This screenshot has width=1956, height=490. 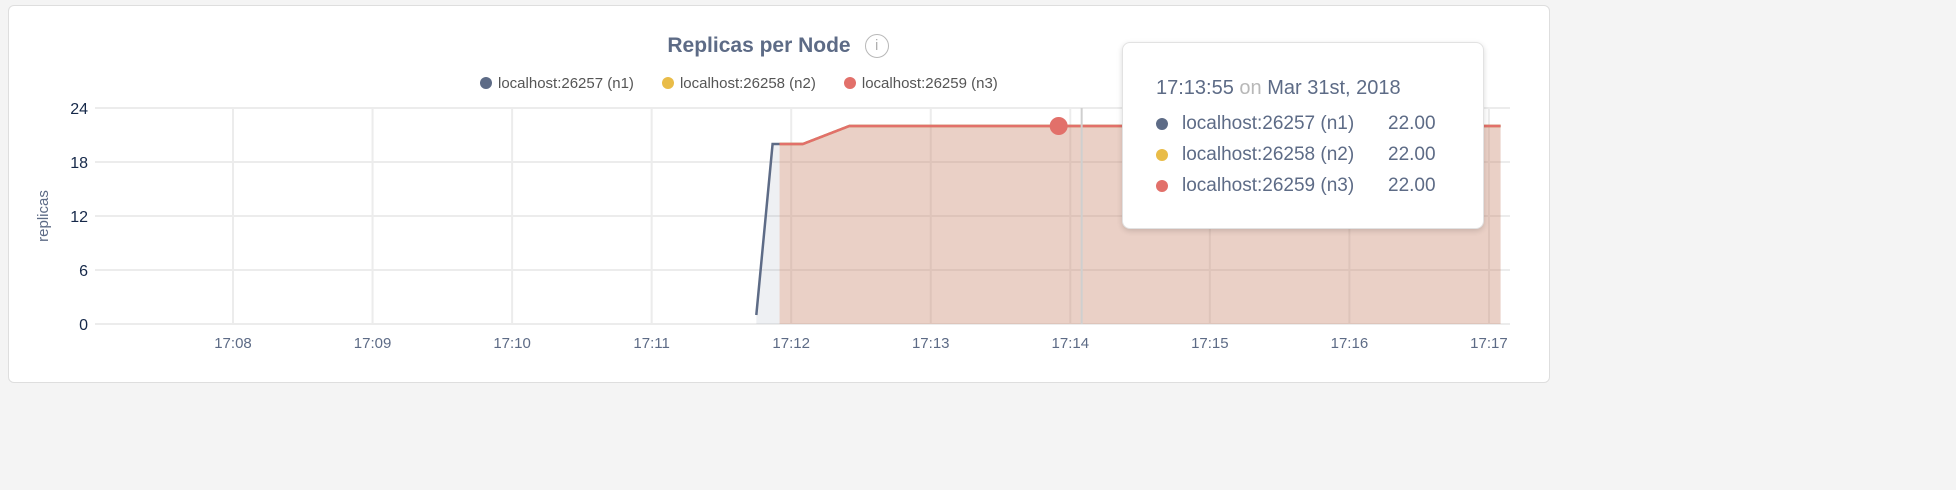 I want to click on tooltip-label: localhost:26258 (n2), so click(x=1268, y=154).